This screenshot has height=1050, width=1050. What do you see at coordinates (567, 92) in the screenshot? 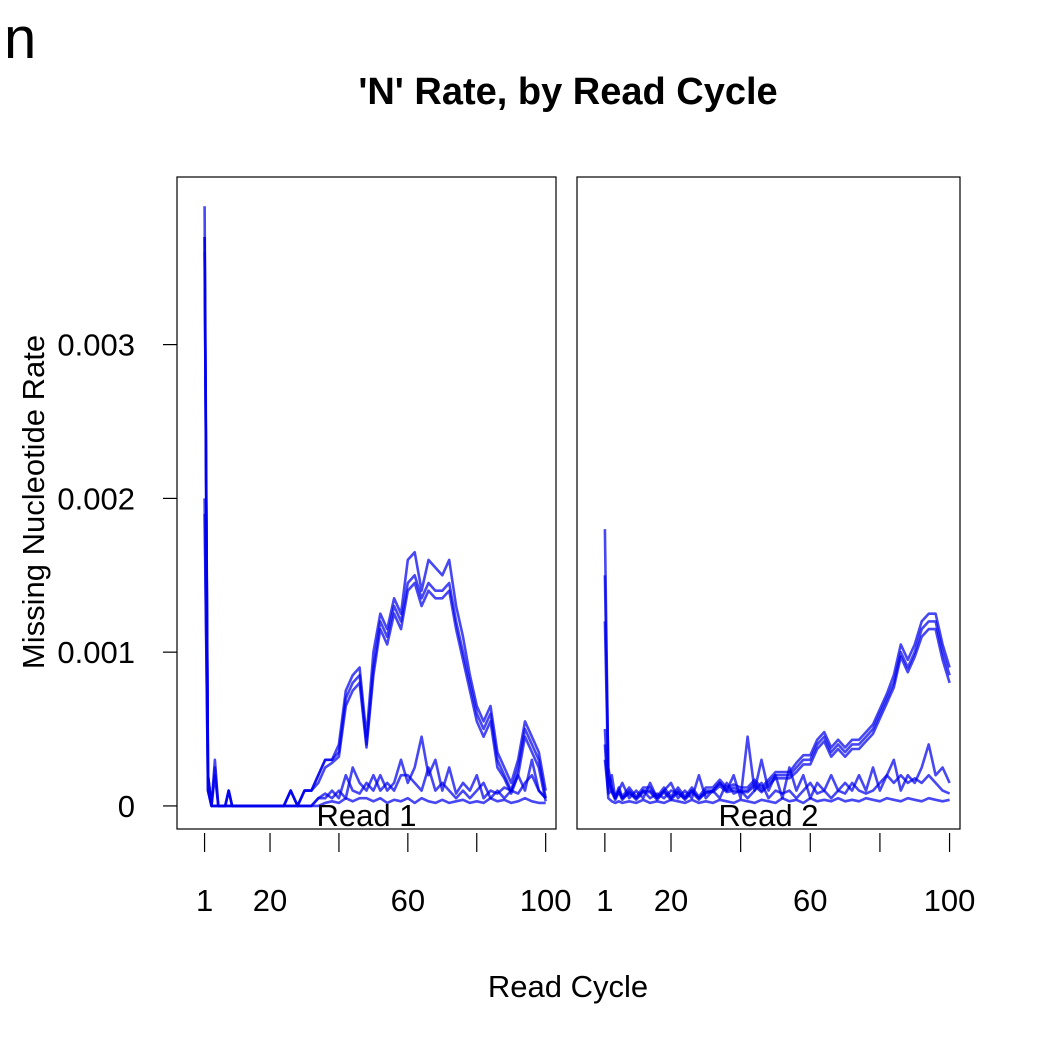
I see `chart-title: 'N' Rate, by Read Cycle` at bounding box center [567, 92].